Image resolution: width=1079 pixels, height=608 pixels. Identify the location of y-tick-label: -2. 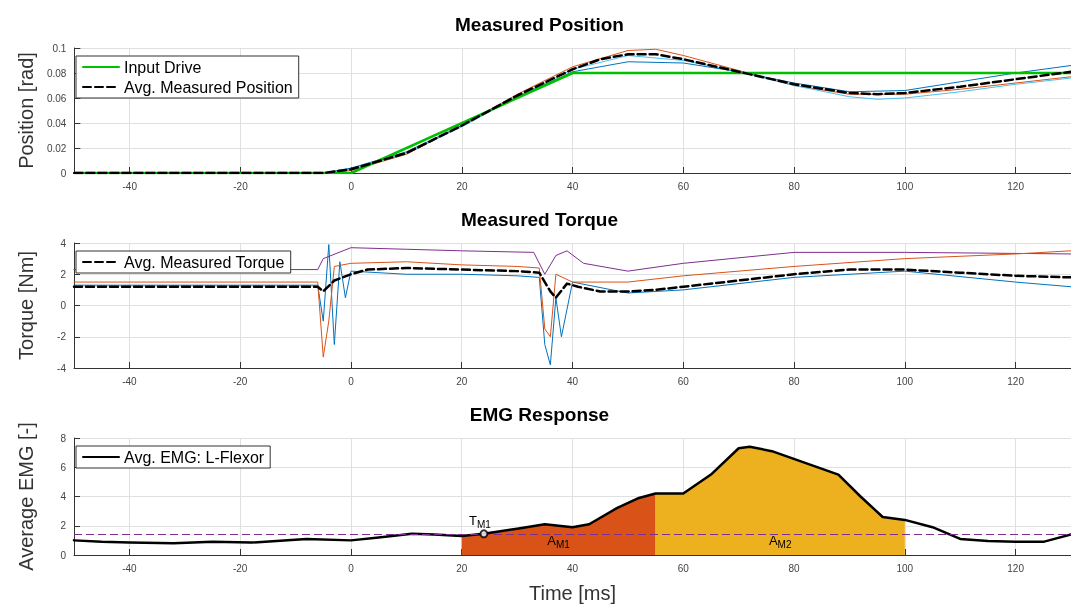
(62, 337).